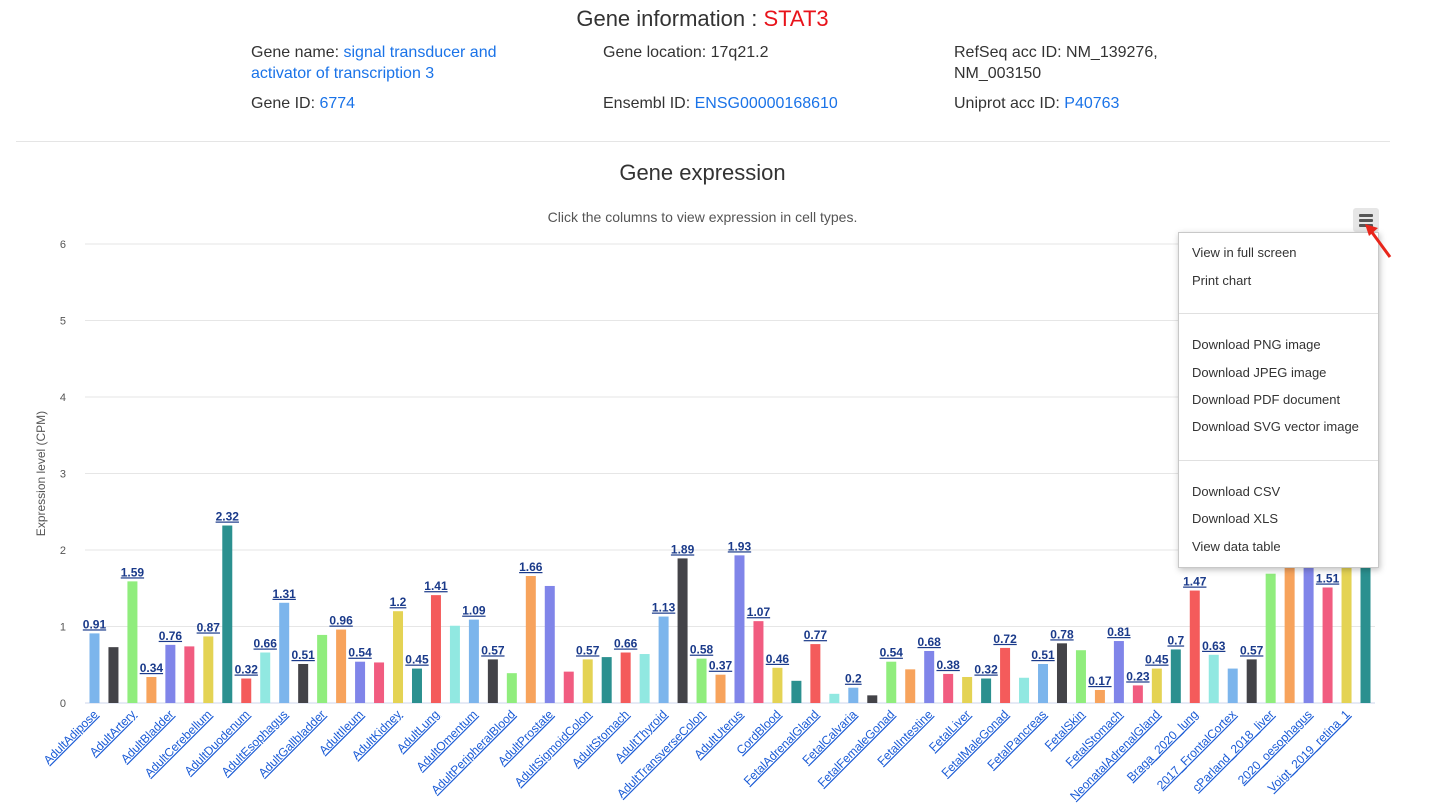 The height and width of the screenshot is (807, 1448). I want to click on uniprot-link: P40763, so click(1092, 103).